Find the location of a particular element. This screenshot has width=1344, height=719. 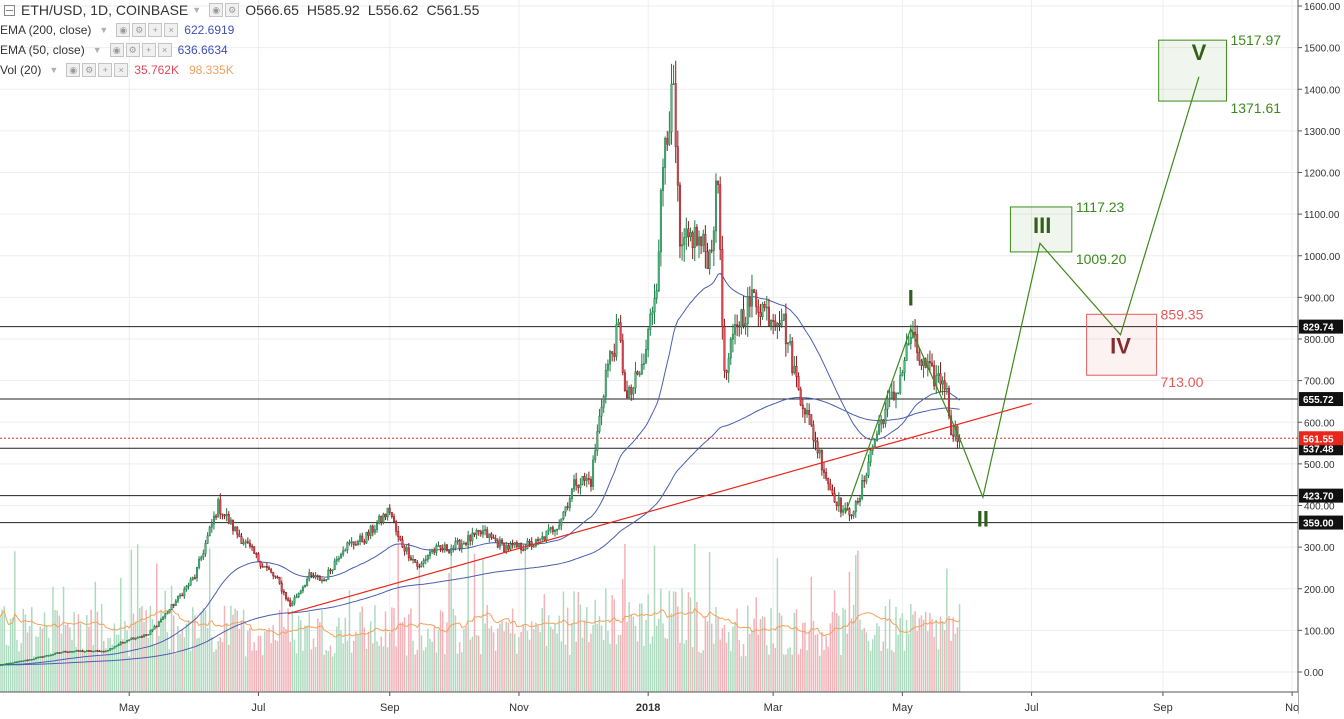

indicator-row: Vol (20) ▼ ◉ ⚙ + × 35.762K 98.335K is located at coordinates (243, 70).